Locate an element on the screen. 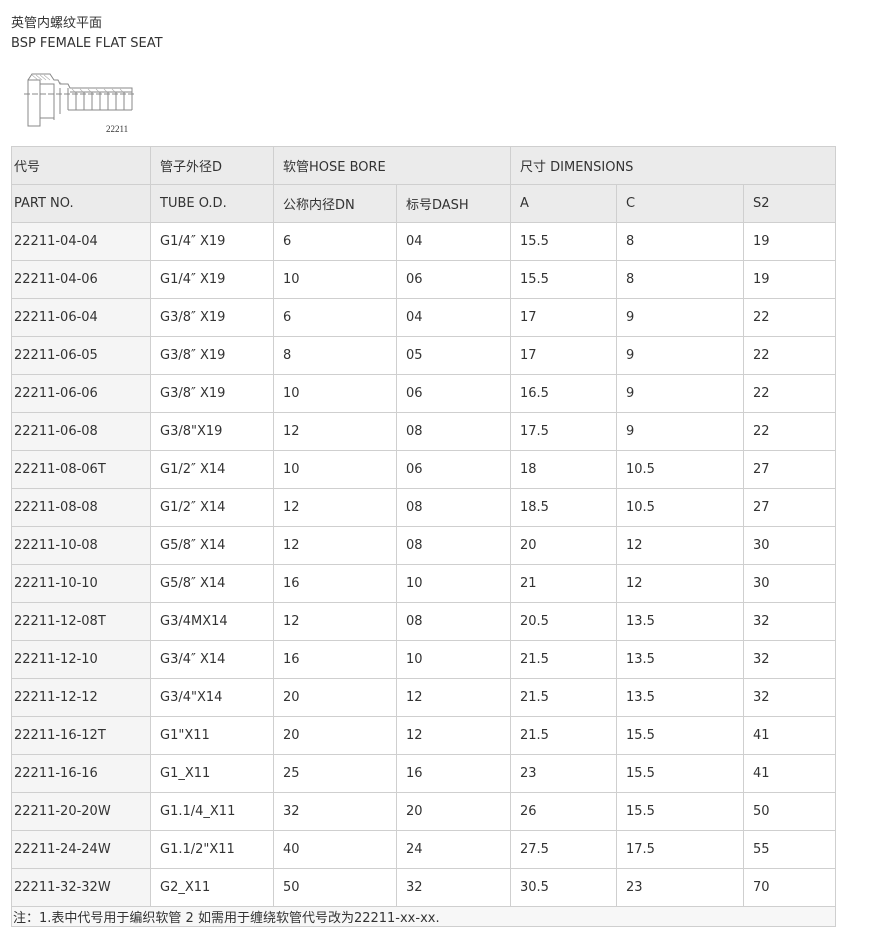 The height and width of the screenshot is (945, 870). drawing-label: 22211 is located at coordinates (117, 129).